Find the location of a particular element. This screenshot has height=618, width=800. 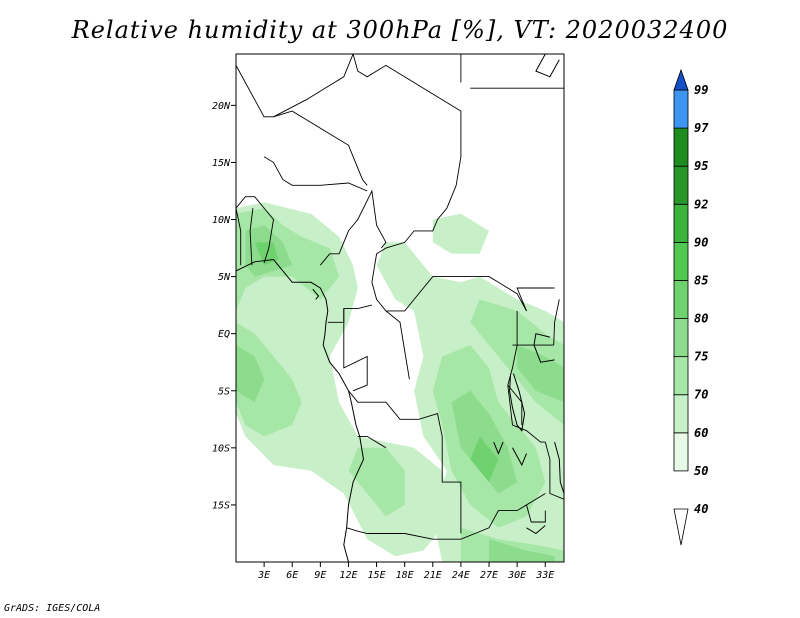

colorbar-label-70: 70 is located at coordinates (701, 395).